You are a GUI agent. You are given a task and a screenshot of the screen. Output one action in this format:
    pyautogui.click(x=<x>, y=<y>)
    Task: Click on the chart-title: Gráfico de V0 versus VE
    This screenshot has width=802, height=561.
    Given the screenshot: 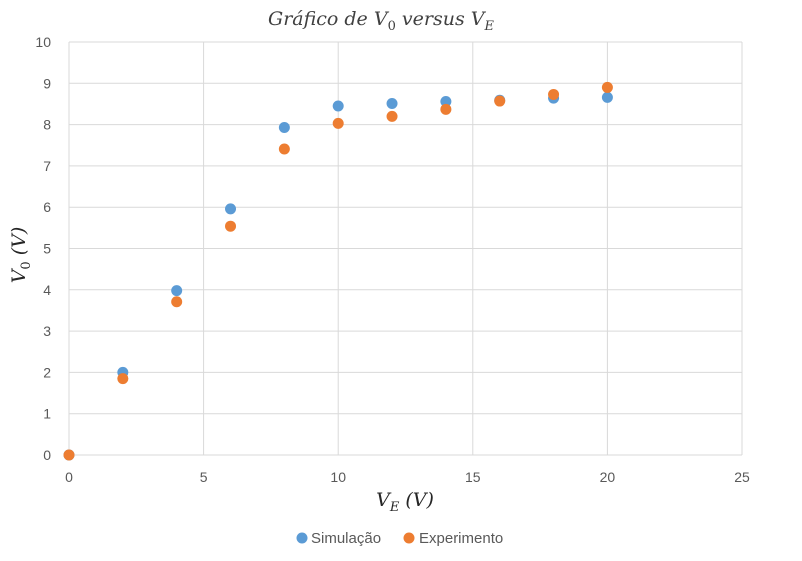 What is the action you would take?
    pyautogui.click(x=381, y=21)
    